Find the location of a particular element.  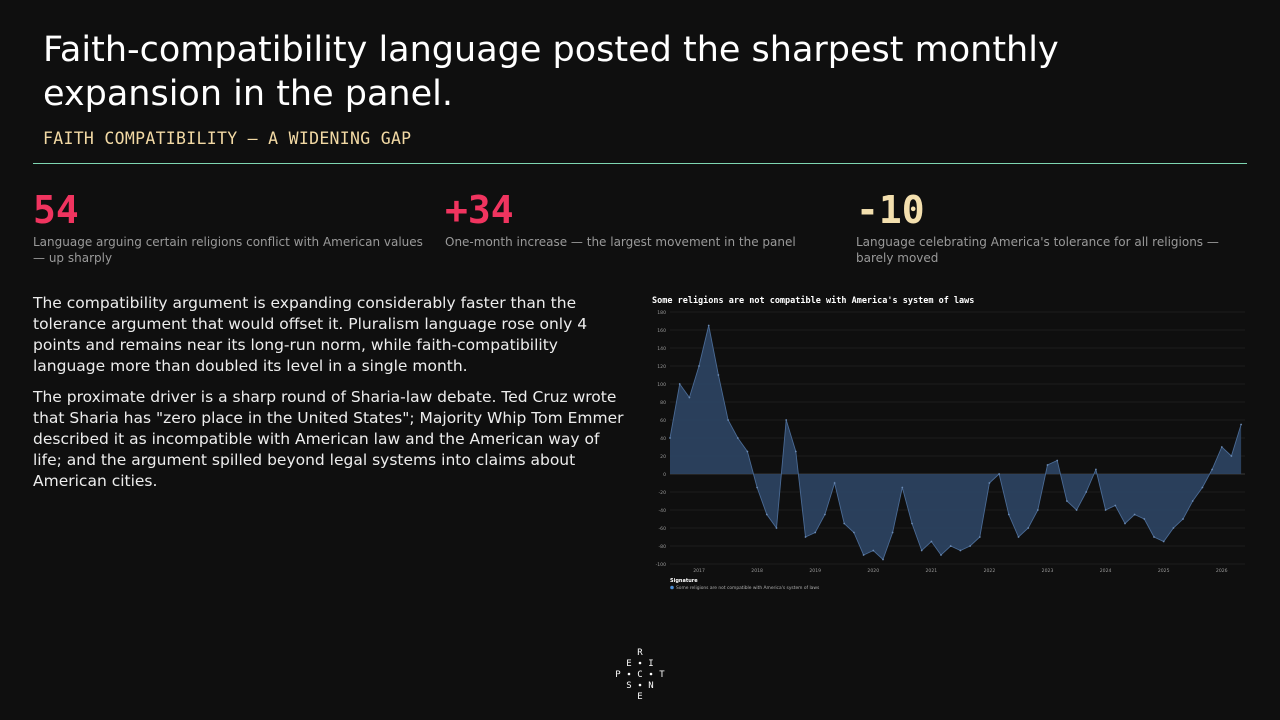

logo-letter: C is located at coordinates (639, 675).